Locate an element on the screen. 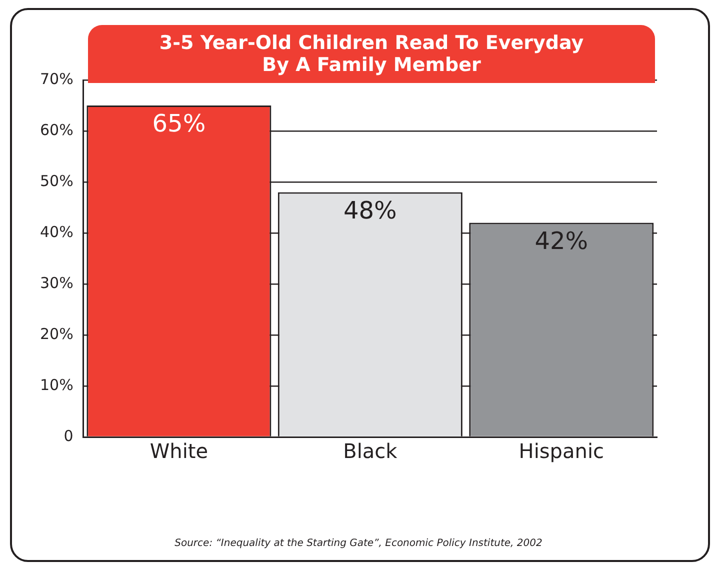 The width and height of the screenshot is (717, 564). y-tick-label: 70% is located at coordinates (57, 79).